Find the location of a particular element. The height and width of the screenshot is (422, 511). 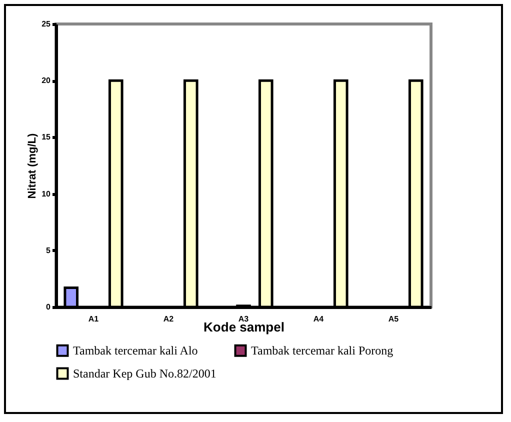

x-tick-label: A3 is located at coordinates (244, 319).